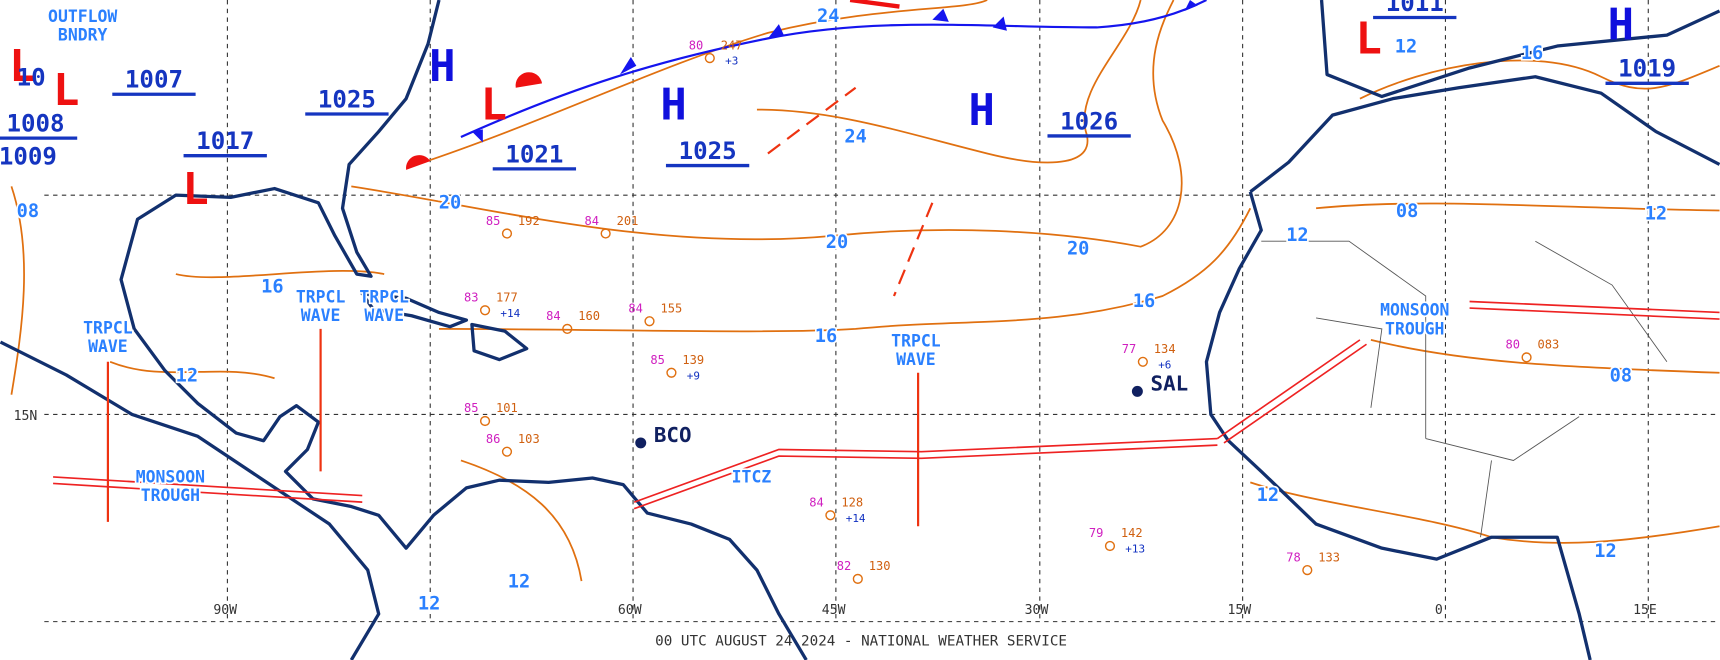 This screenshot has height=660, width=1720. I want to click on station-pressure: 139, so click(693, 360).